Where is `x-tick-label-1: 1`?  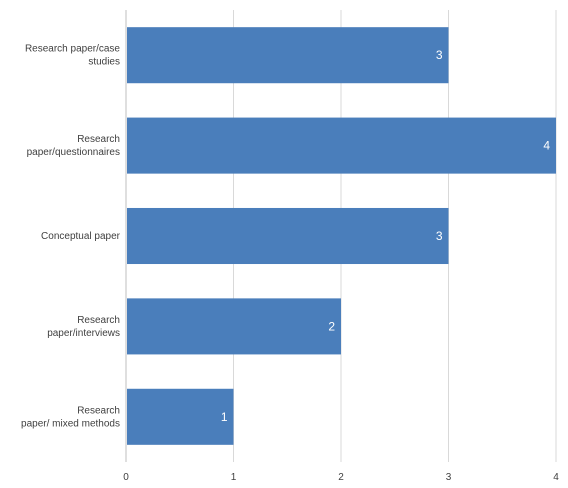 x-tick-label-1: 1 is located at coordinates (234, 477).